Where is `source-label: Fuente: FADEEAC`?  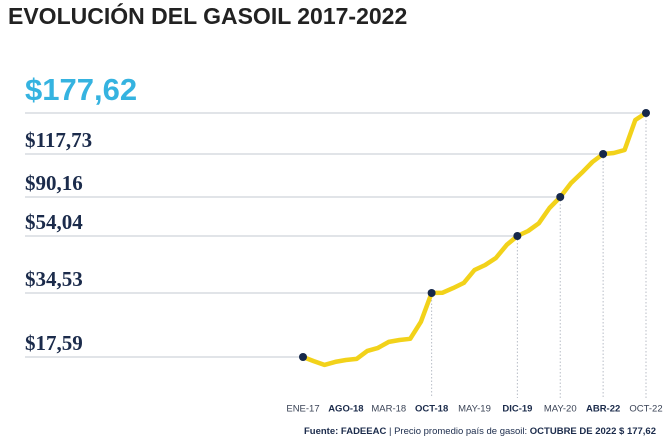 source-label: Fuente: FADEEAC is located at coordinates (345, 431).